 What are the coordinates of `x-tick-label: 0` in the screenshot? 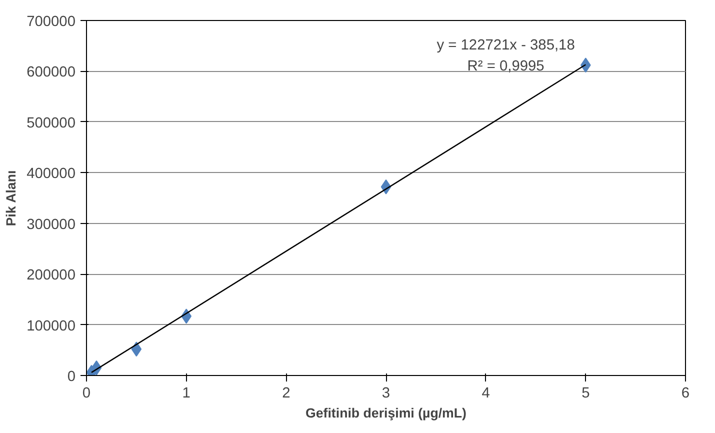 It's located at (86, 394).